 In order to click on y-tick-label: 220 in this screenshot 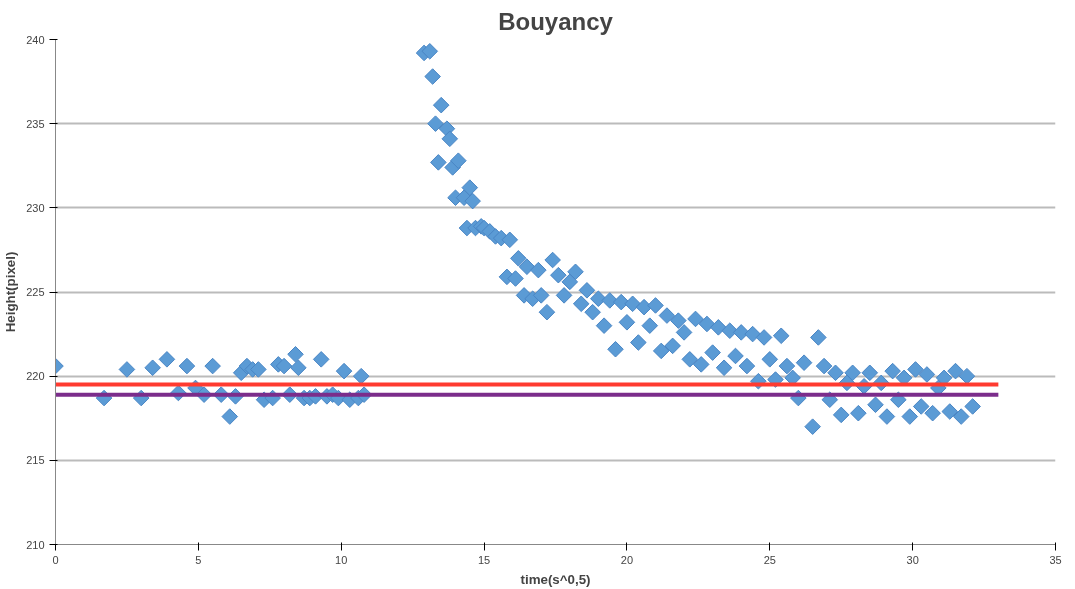, I will do `click(35, 376)`.